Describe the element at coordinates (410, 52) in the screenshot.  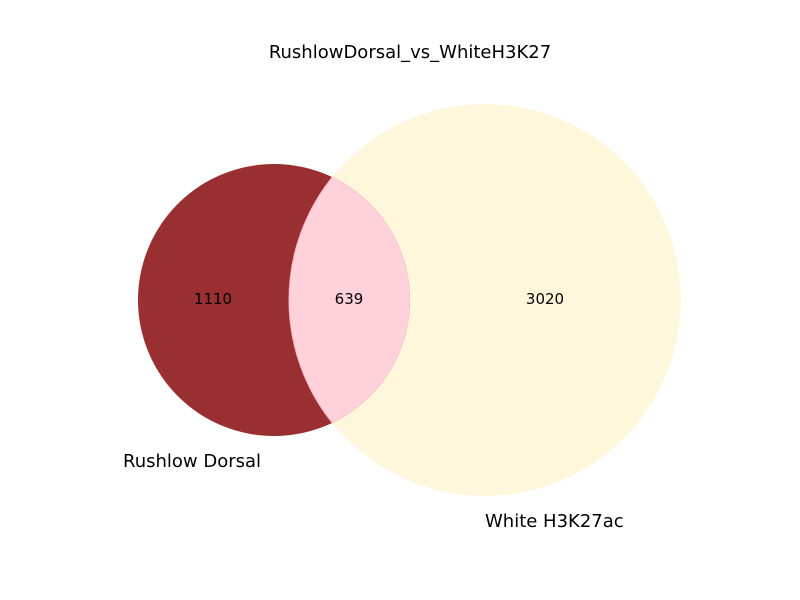
I see `diagram-title: RushlowDorsal_vs_WhiteH3K27` at that location.